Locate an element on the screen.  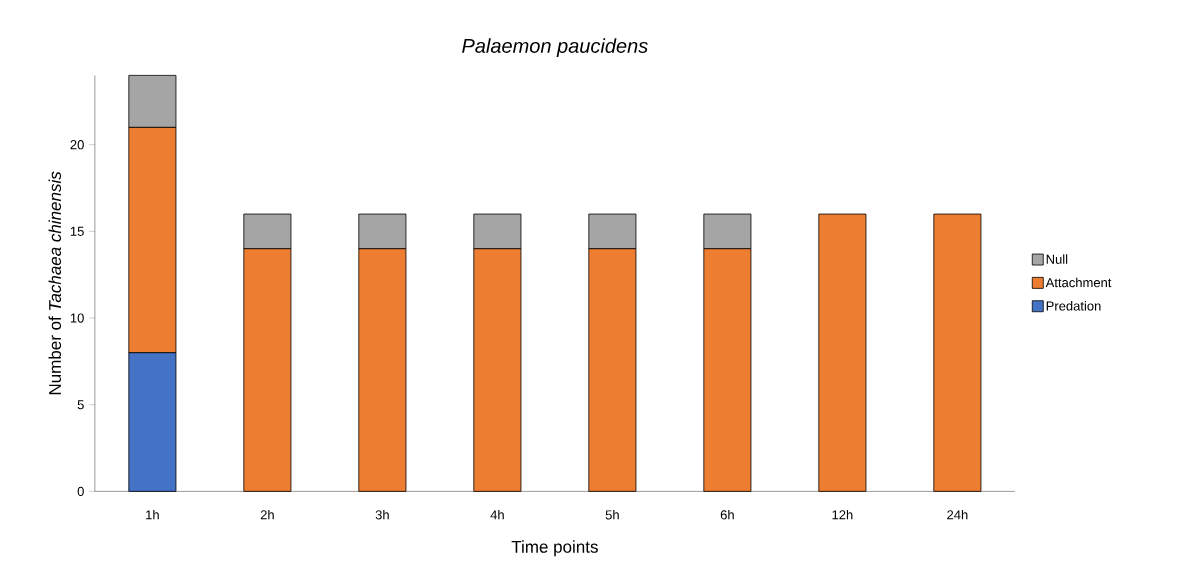
y-tick-label: 5 is located at coordinates (80, 405).